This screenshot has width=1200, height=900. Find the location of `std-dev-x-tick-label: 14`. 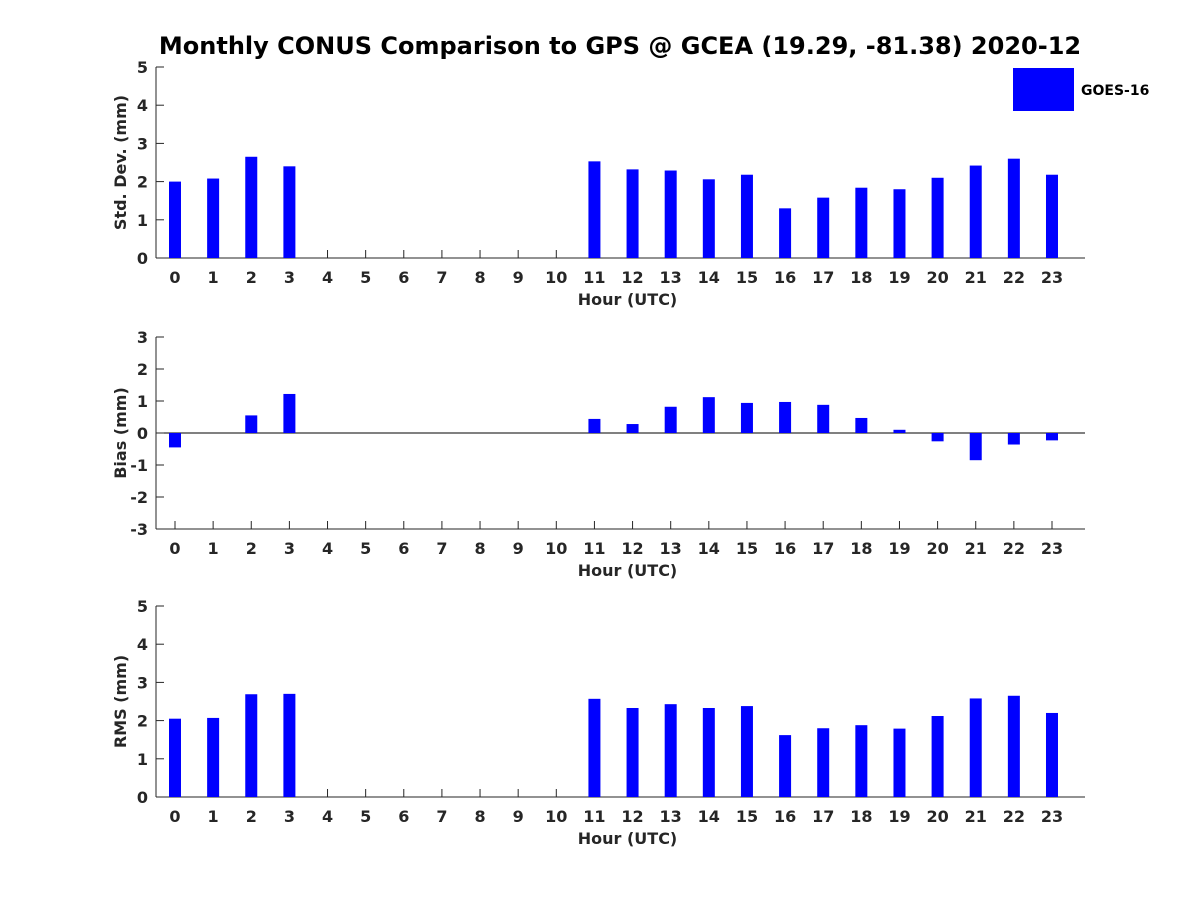

std-dev-x-tick-label: 14 is located at coordinates (709, 277).